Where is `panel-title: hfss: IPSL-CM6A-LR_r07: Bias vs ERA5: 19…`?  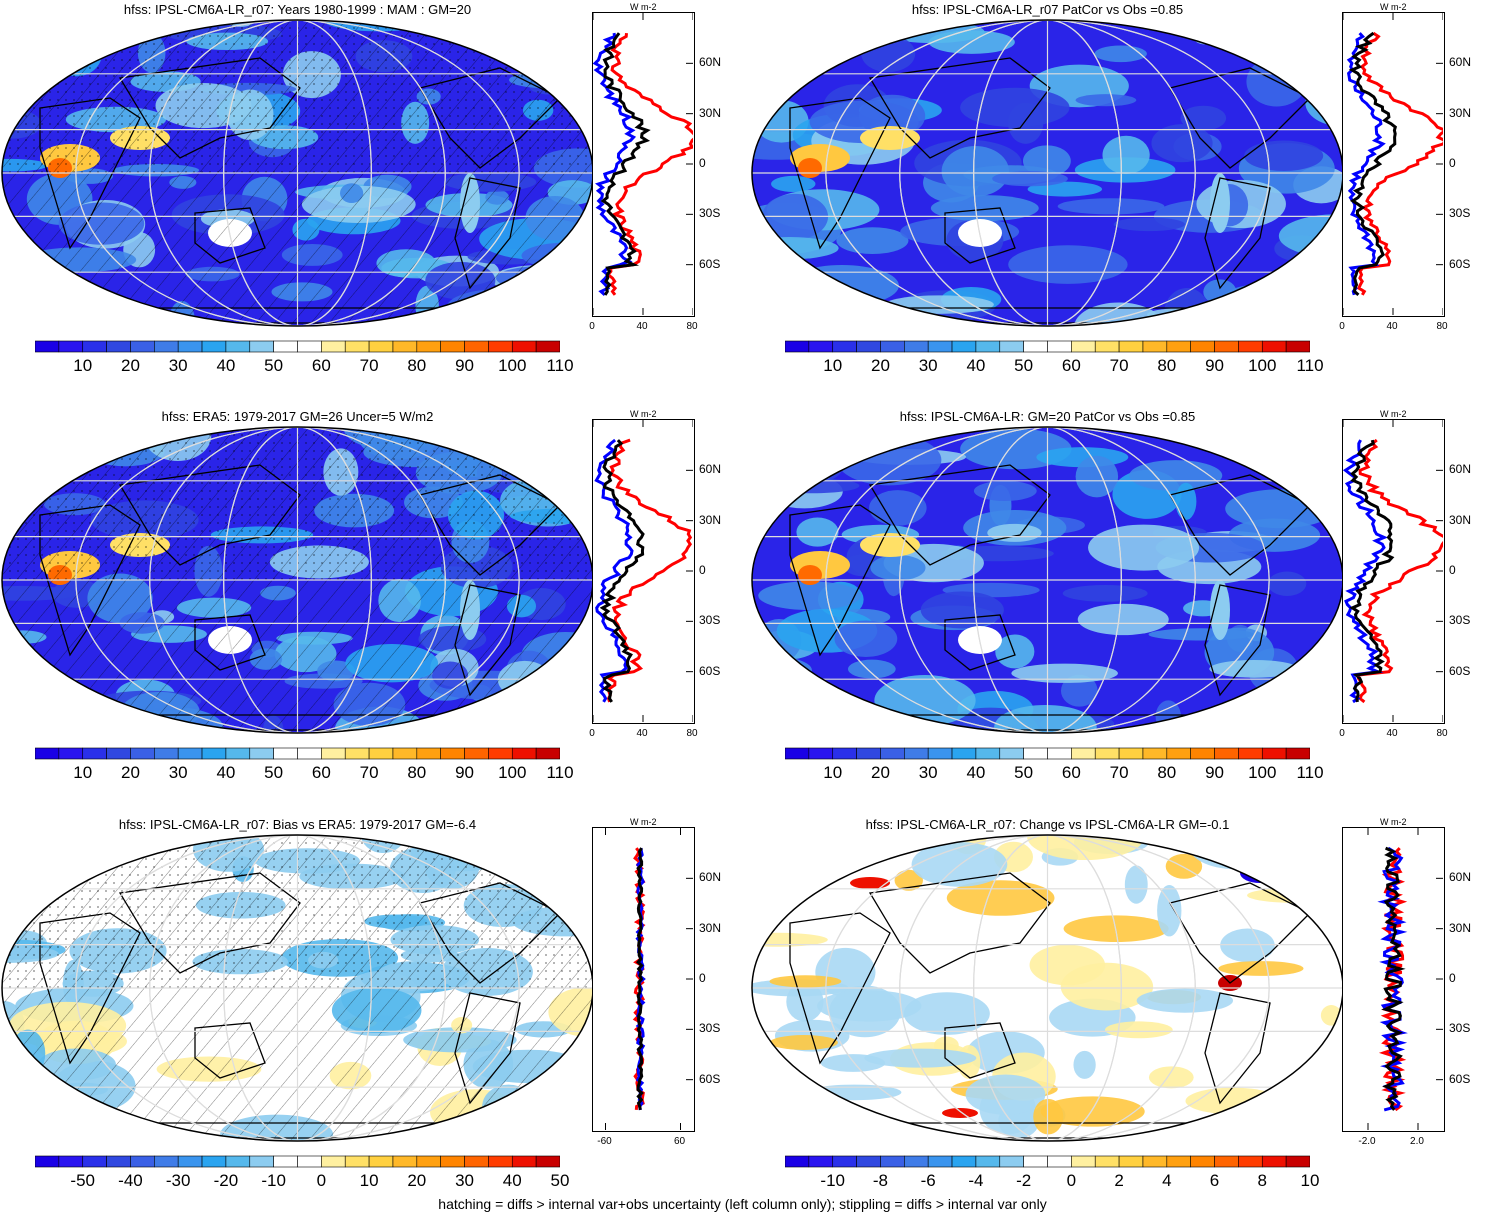
panel-title: hfss: IPSL-CM6A-LR_r07: Bias vs ERA5: 19… is located at coordinates (297, 824).